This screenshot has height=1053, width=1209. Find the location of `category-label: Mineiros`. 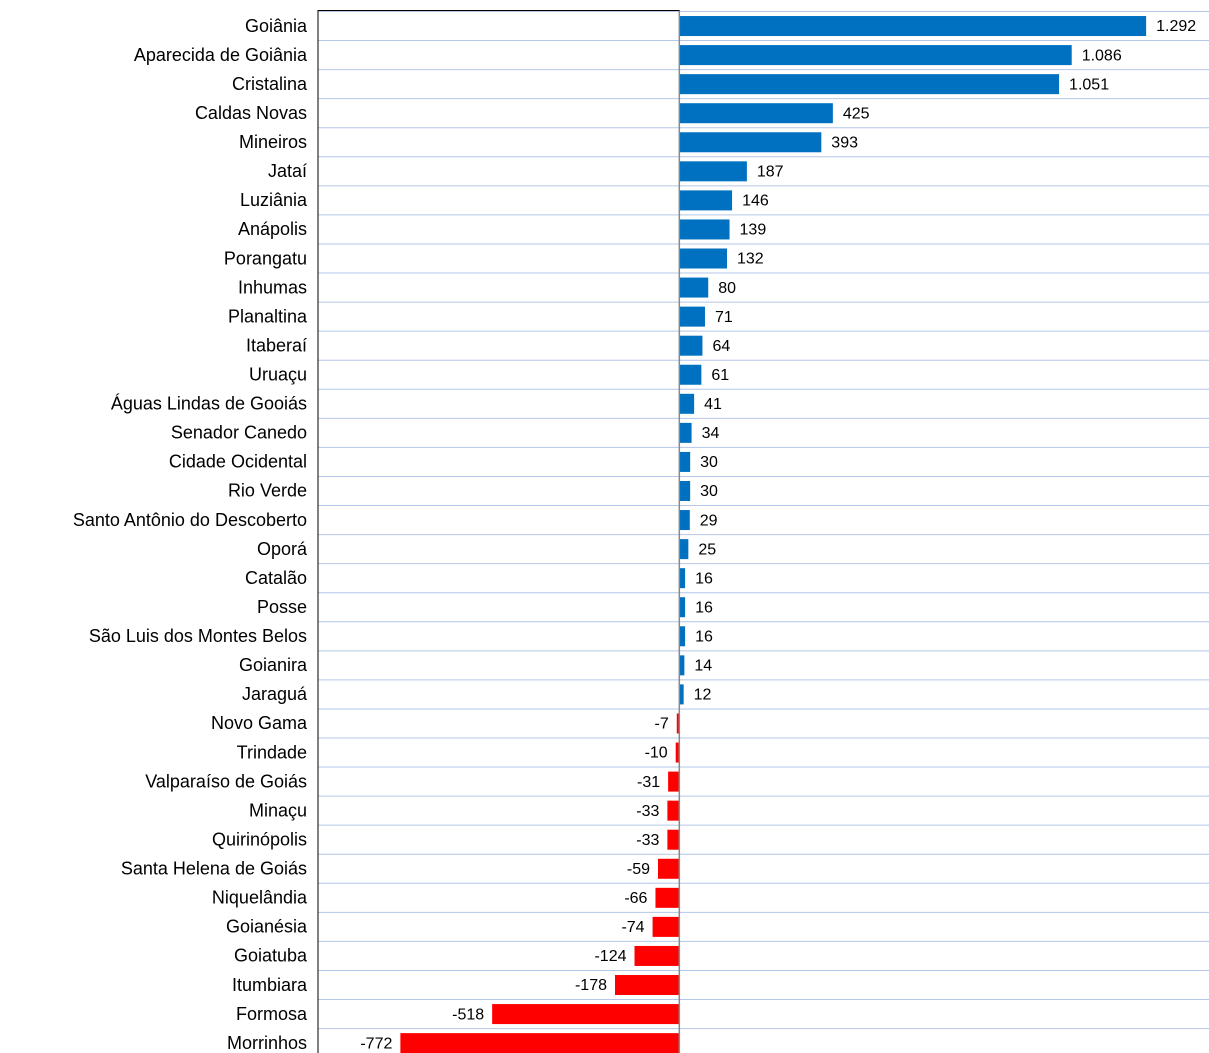

category-label: Mineiros is located at coordinates (273, 142).